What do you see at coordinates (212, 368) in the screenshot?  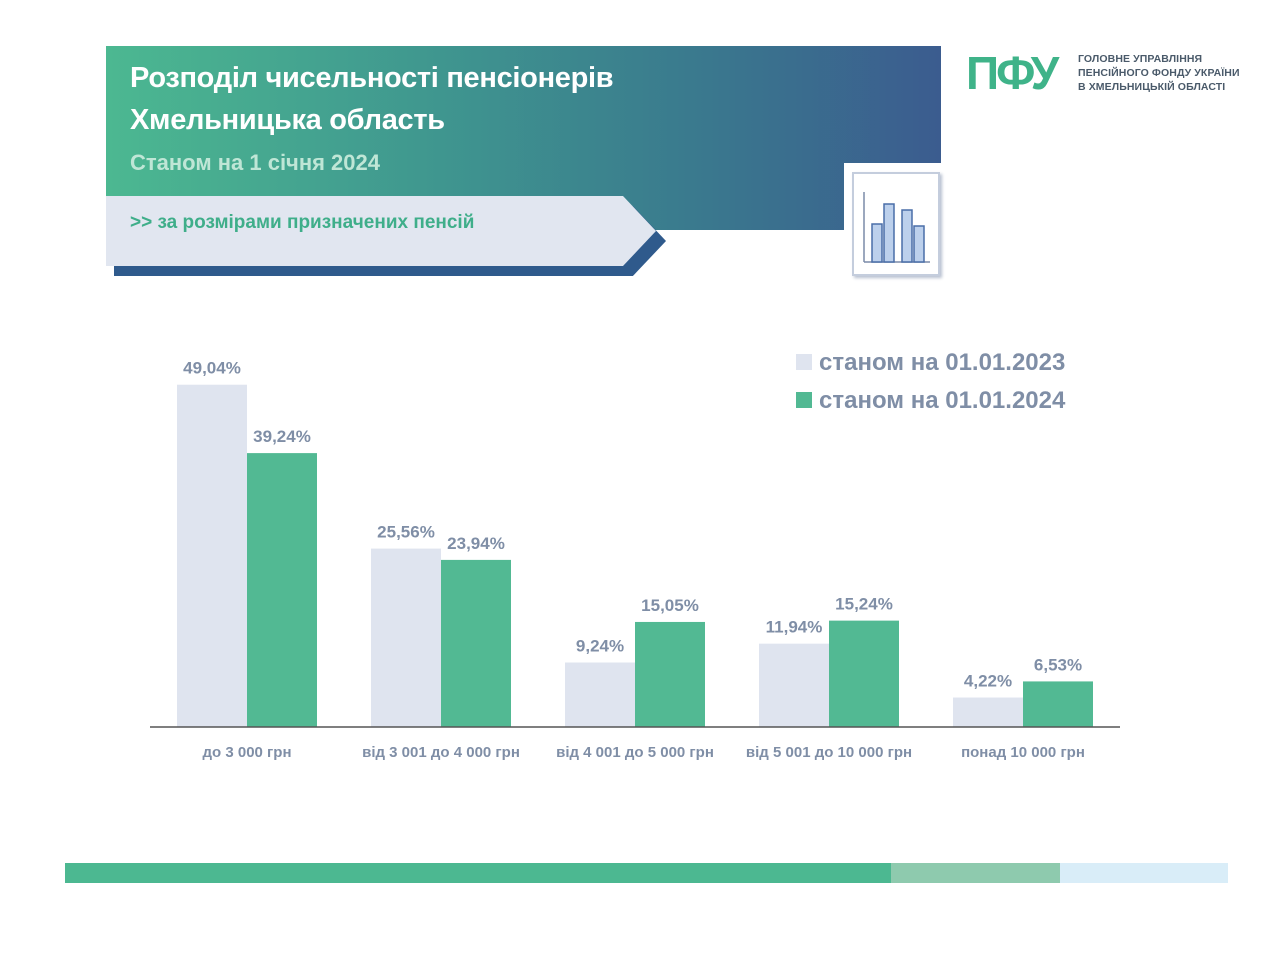 I see `data-label: 49,04%` at bounding box center [212, 368].